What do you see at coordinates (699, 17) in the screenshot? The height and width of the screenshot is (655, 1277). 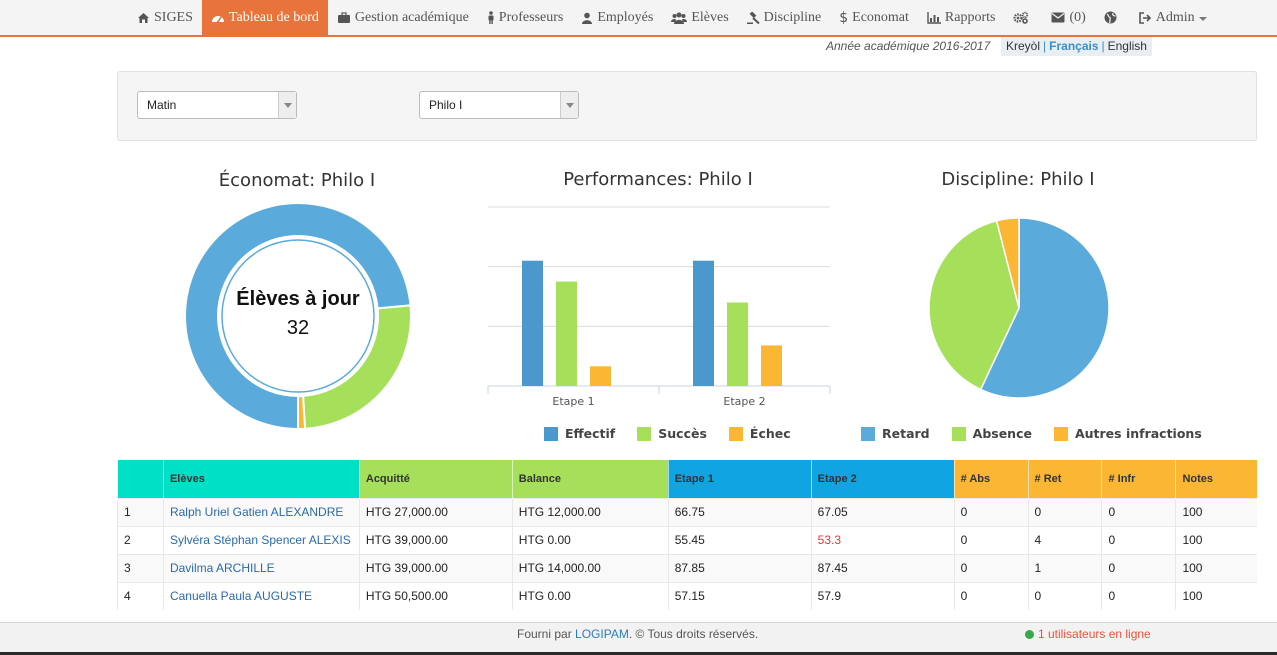 I see `nav-item-students: Elèves` at bounding box center [699, 17].